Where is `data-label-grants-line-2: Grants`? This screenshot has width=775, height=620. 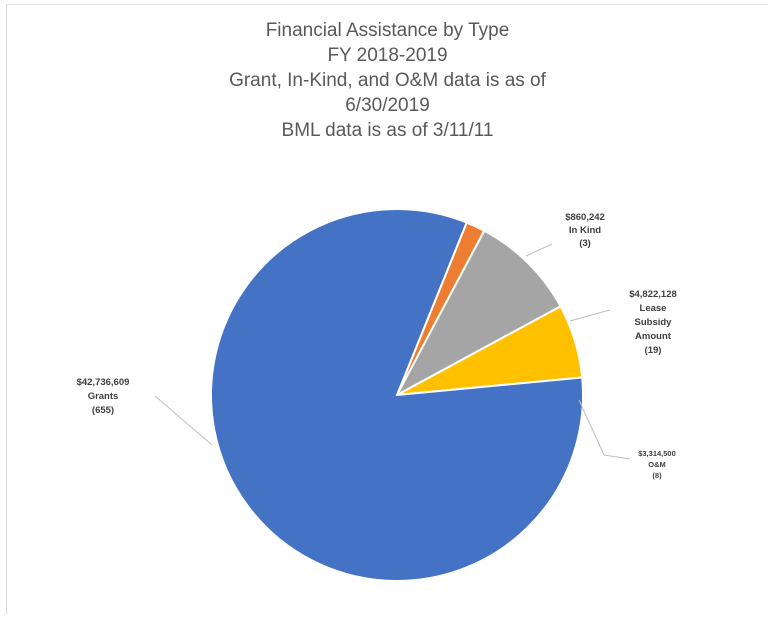 data-label-grants-line-2: Grants is located at coordinates (103, 396).